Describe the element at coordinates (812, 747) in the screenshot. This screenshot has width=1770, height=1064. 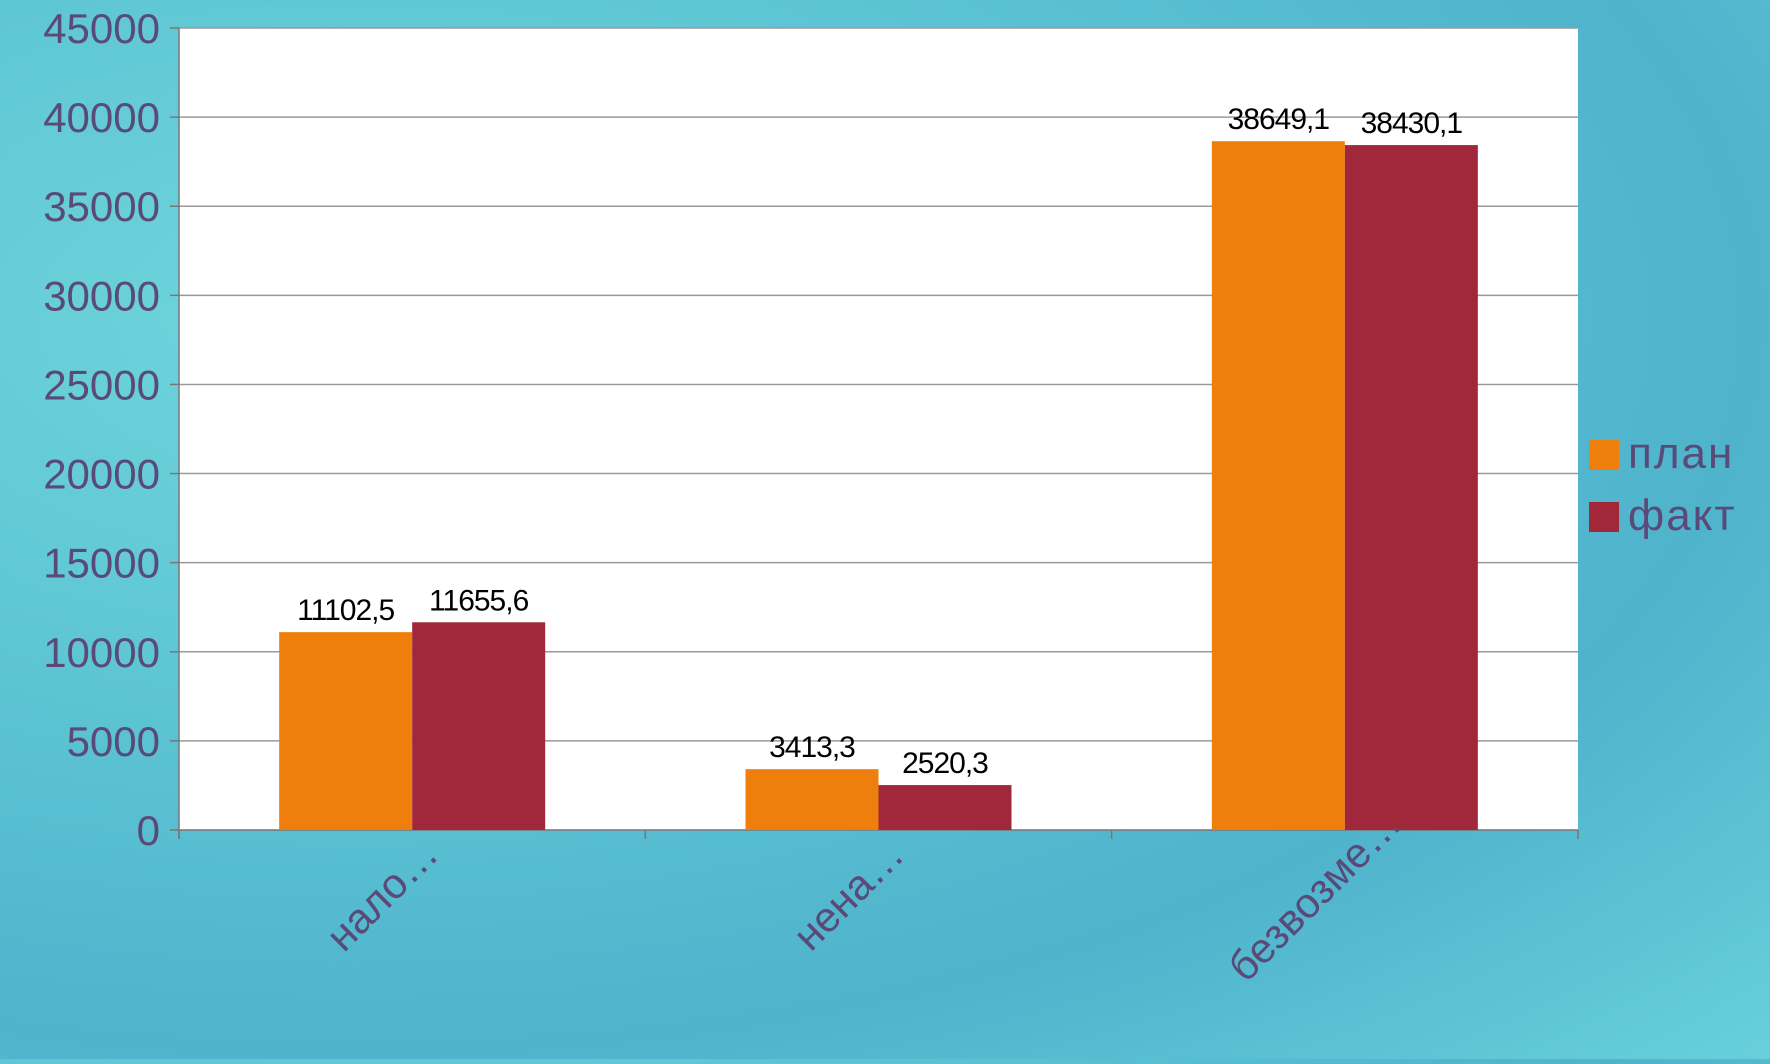
I see `data-label: 3413,3` at that location.